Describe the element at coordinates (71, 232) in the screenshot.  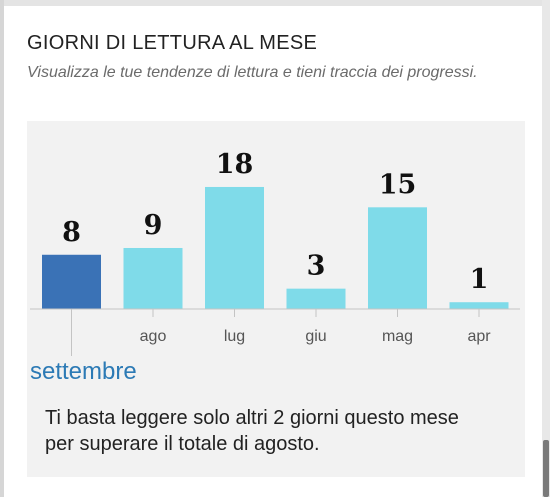
I see `value-label-settembre: 8` at that location.